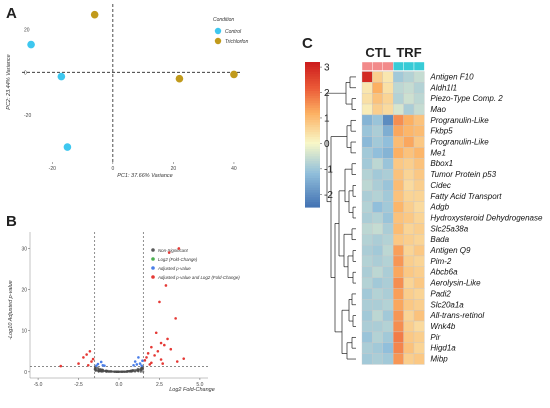 This screenshot has height=408, width=550. What do you see at coordinates (439, 207) in the screenshot?
I see `heatmap-row-label: Adgb` at bounding box center [439, 207].